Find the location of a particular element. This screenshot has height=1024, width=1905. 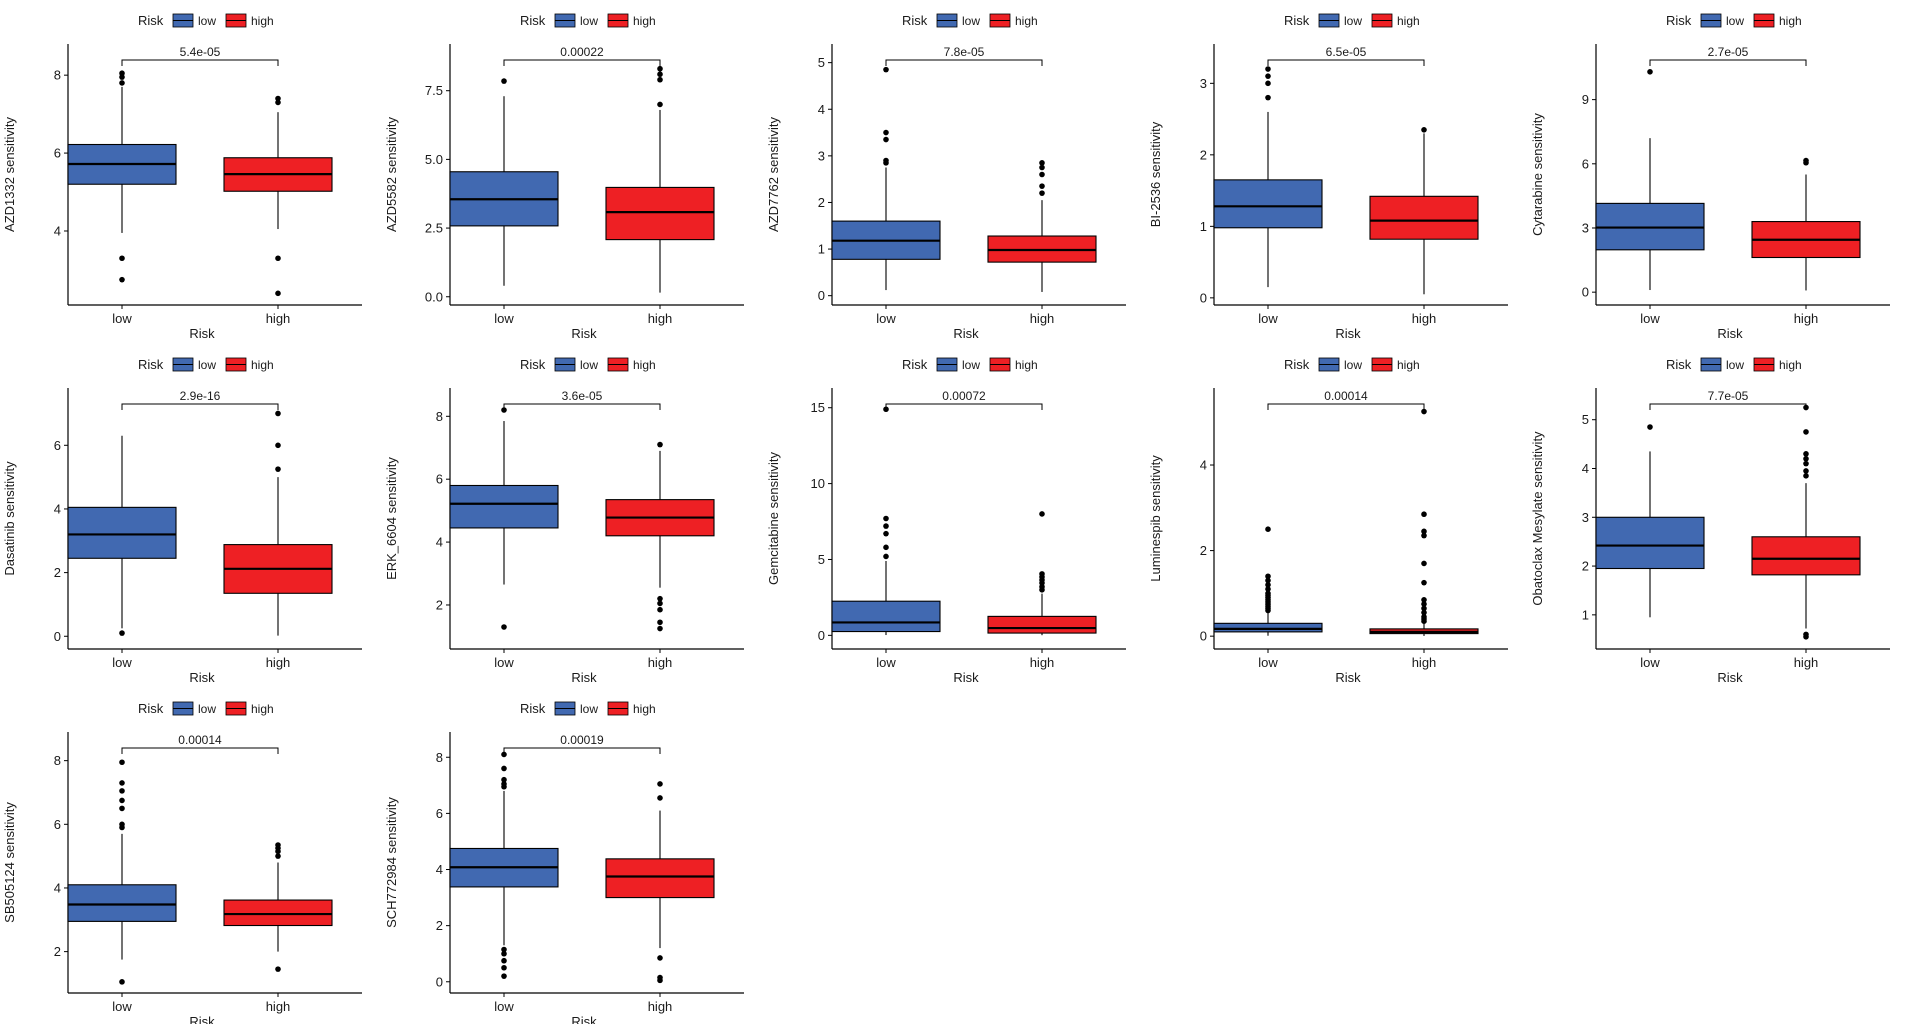

legend-title: Risk is located at coordinates (151, 708).